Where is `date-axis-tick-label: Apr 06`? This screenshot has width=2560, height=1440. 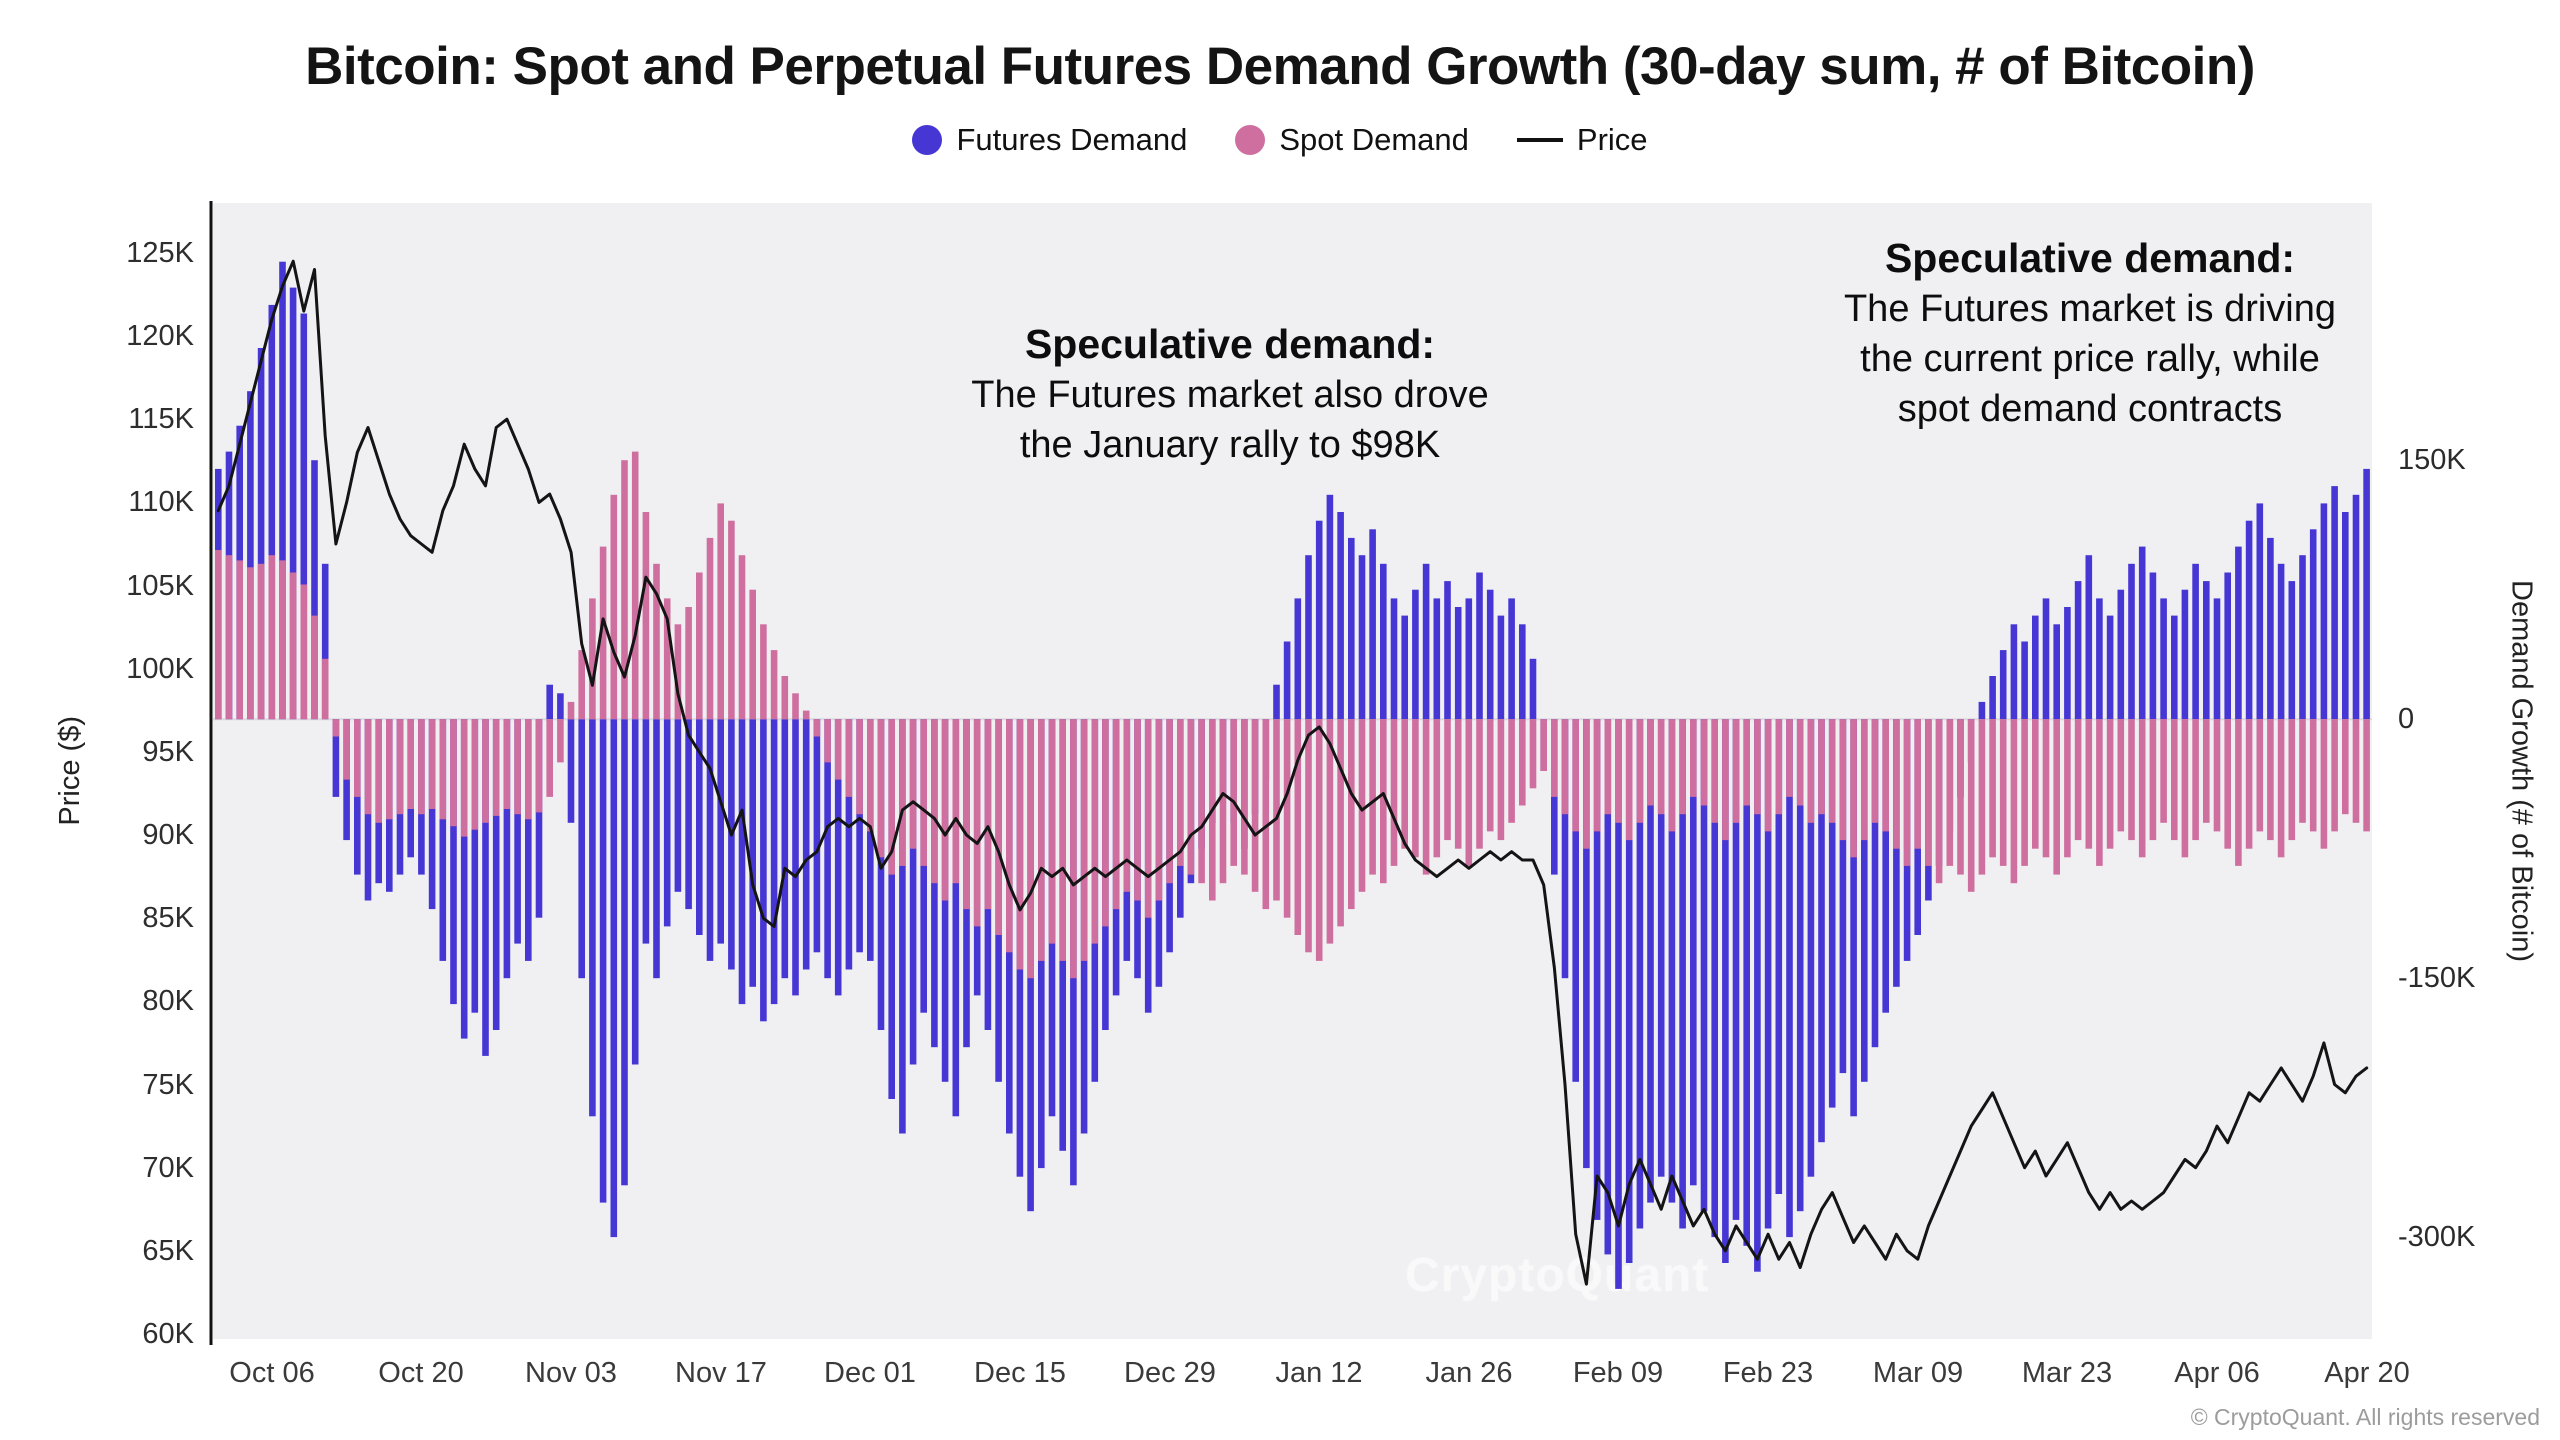
date-axis-tick-label: Apr 06 is located at coordinates (2217, 1373).